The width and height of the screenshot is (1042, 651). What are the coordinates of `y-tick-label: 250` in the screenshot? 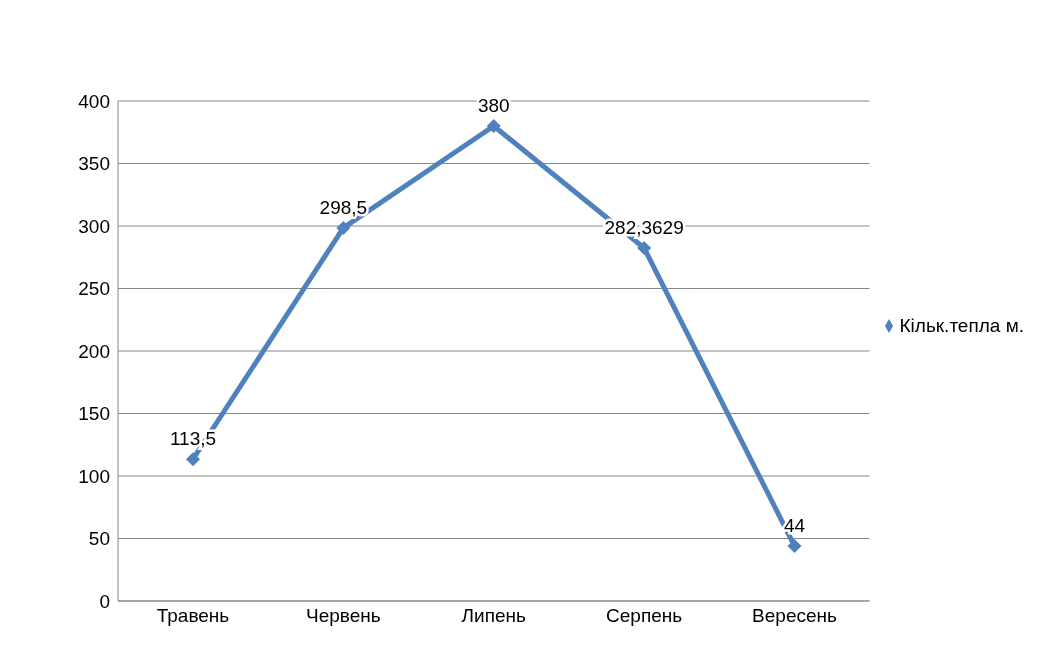 It's located at (94, 289).